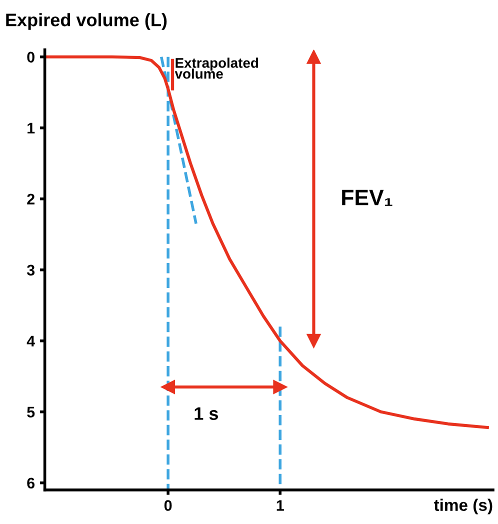  I want to click on annotation: Extrapolated volume, so click(216, 68).